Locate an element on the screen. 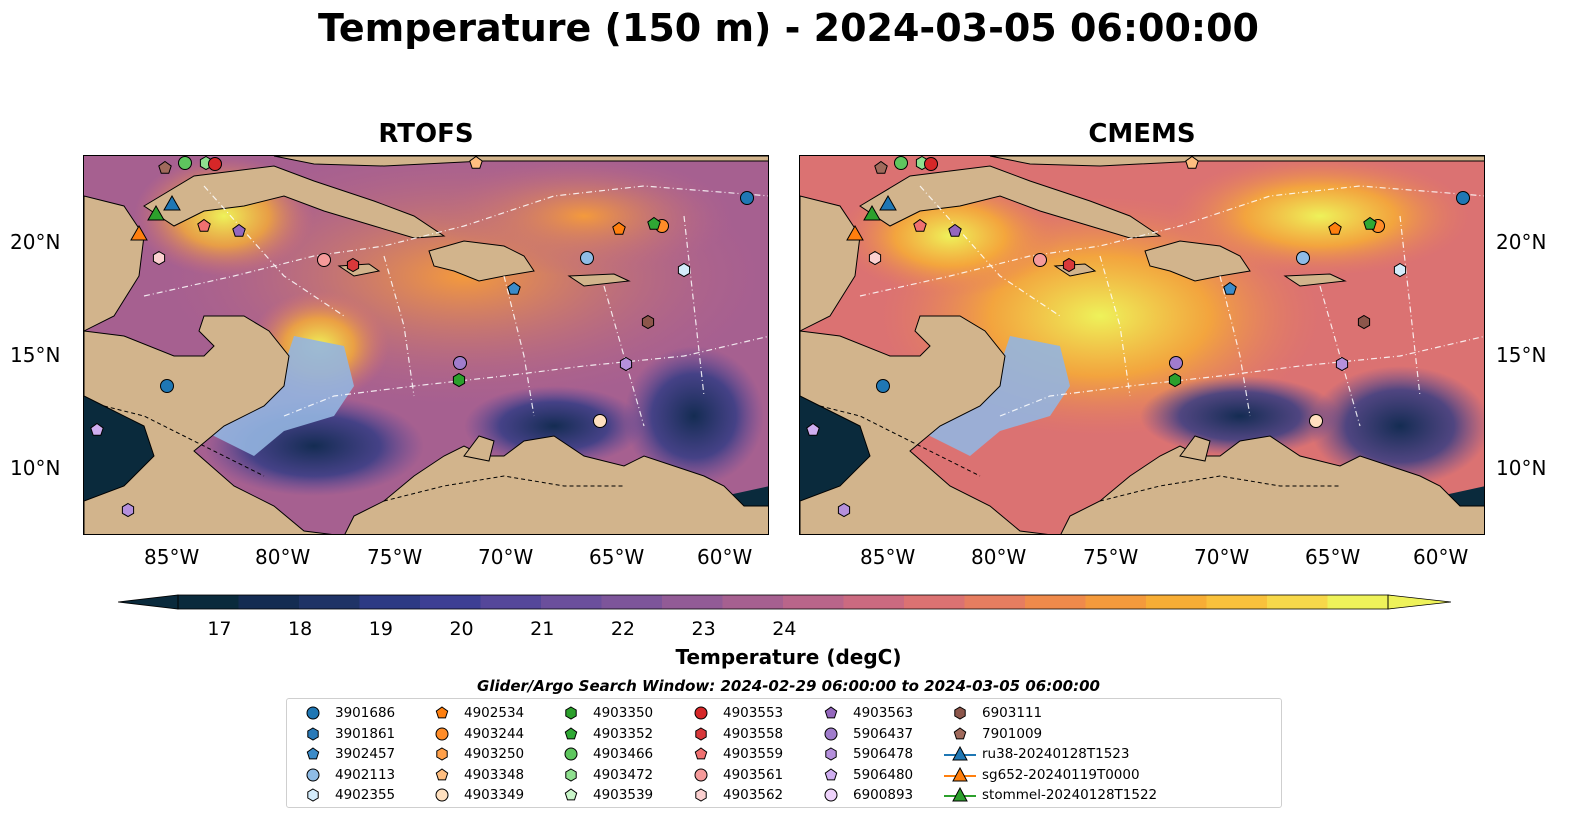 The image size is (1577, 826). legend-label: 4903250 is located at coordinates (494, 754).